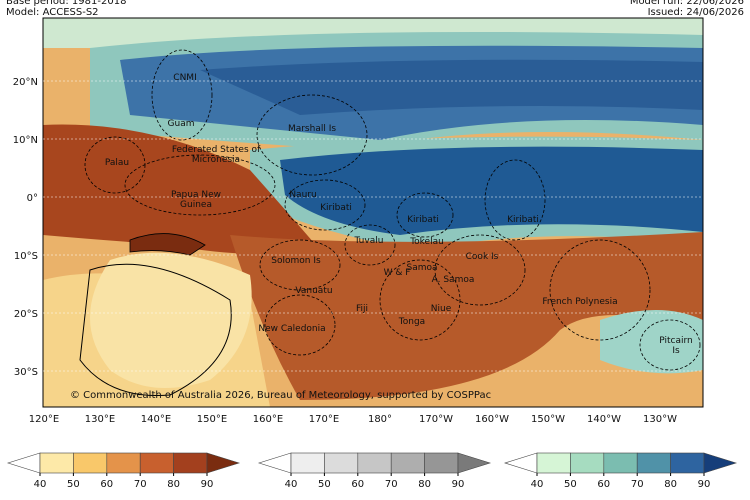 The height and width of the screenshot is (500, 750). What do you see at coordinates (676, 346) in the screenshot?
I see `place-label: Pitcairn Is` at bounding box center [676, 346].